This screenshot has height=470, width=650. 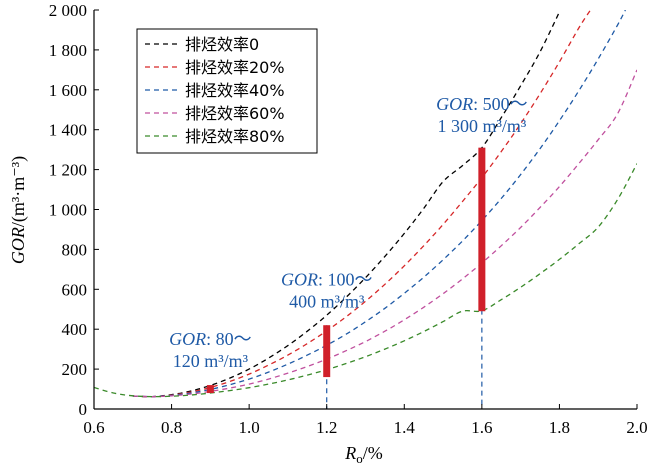 I want to click on y-tick-label: 1 800, so click(x=68, y=50).